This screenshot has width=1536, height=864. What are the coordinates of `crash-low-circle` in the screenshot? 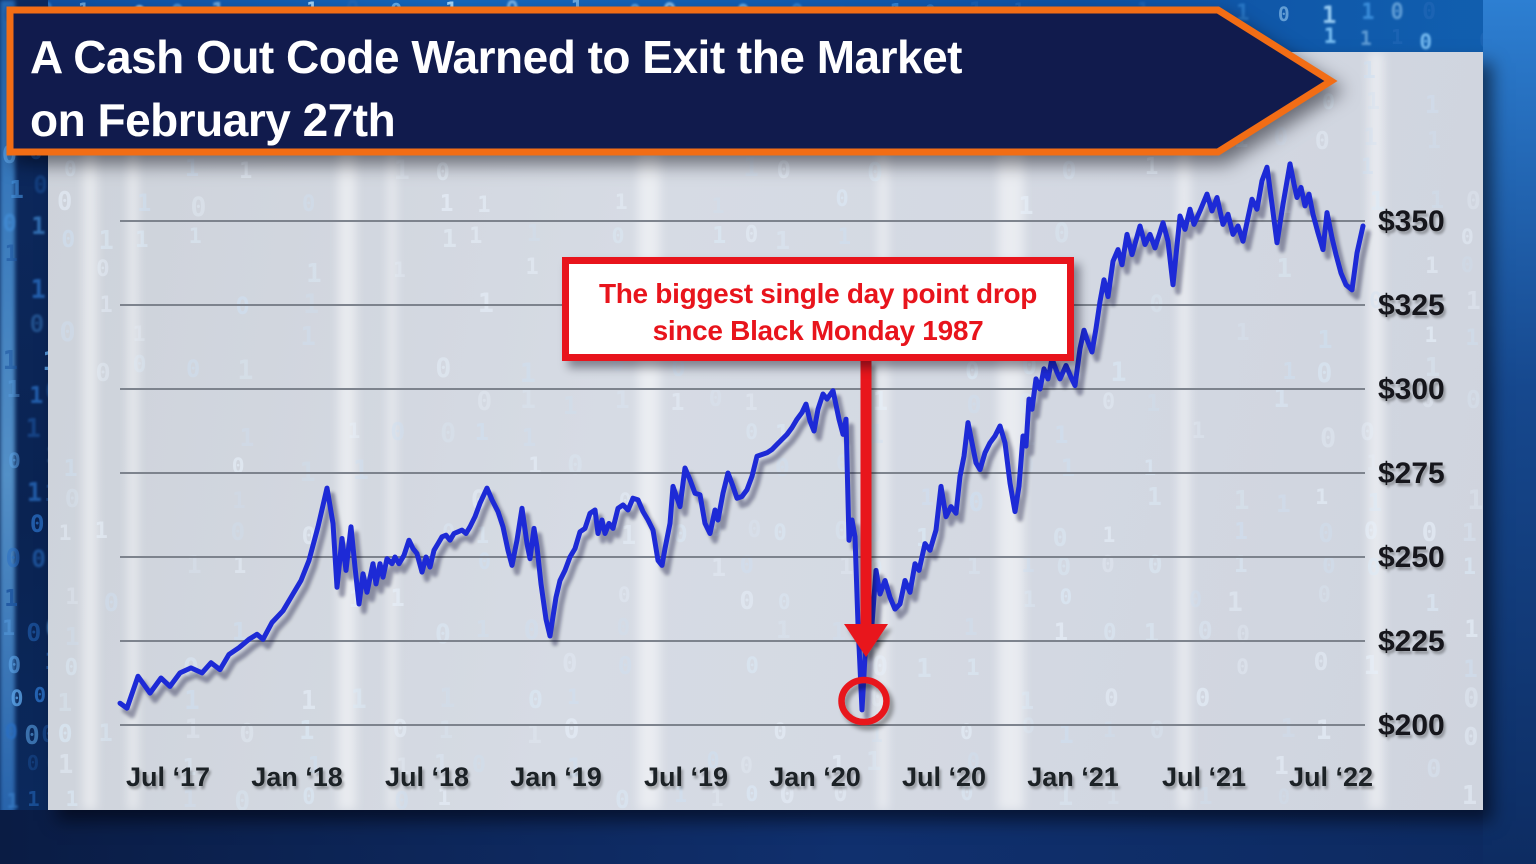 It's located at (864, 701).